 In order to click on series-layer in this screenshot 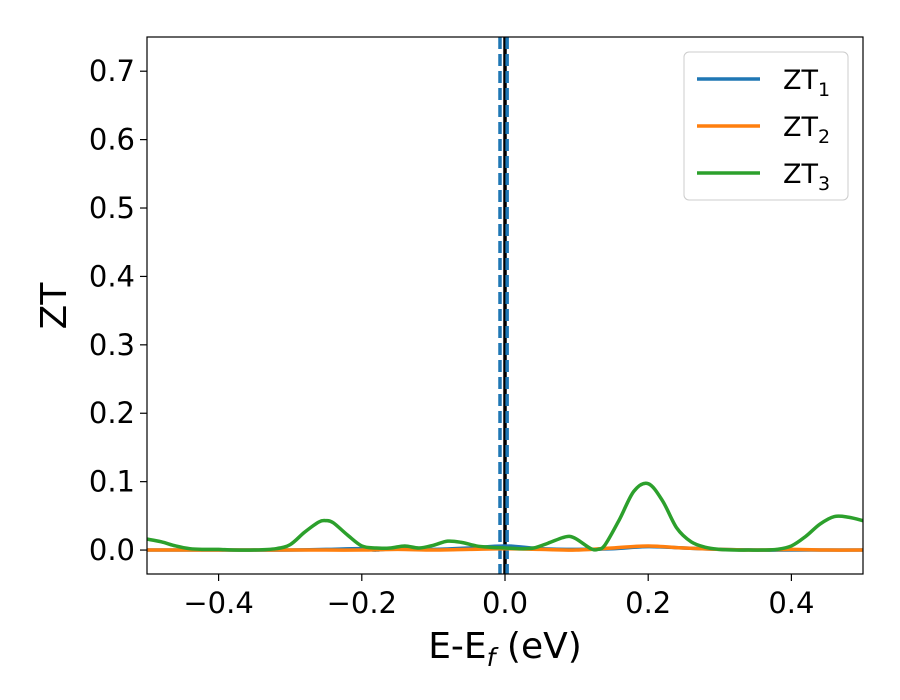, I will do `click(505, 516)`.